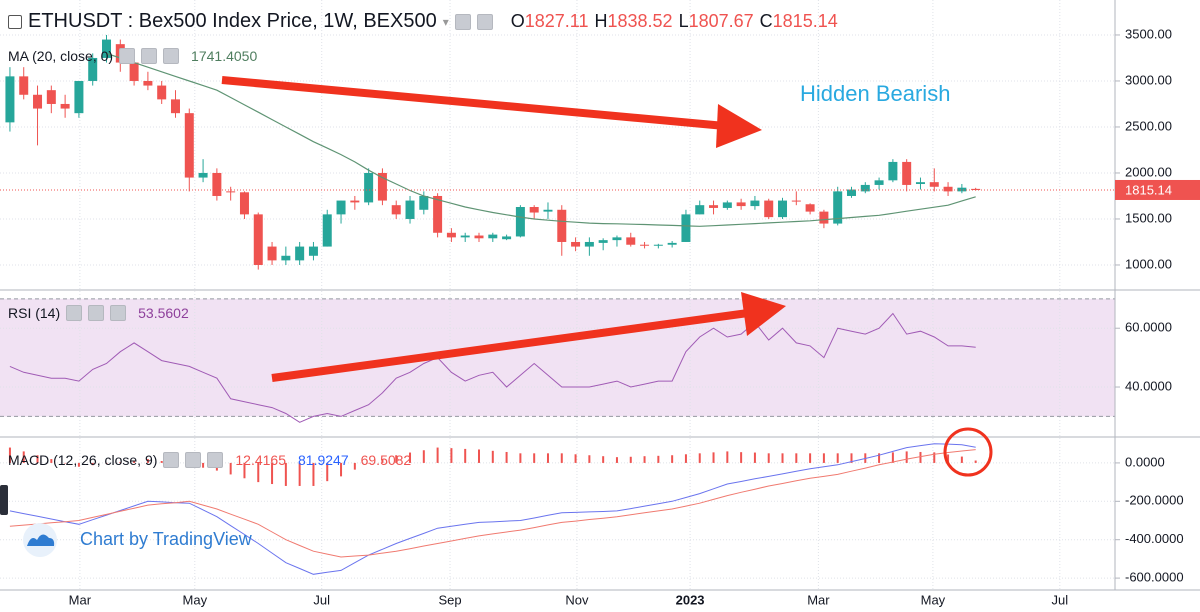 The image size is (1200, 612). I want to click on legend-title: ETHUSDT : Bex500 Index Price, 1W, BEX500, so click(232, 21).